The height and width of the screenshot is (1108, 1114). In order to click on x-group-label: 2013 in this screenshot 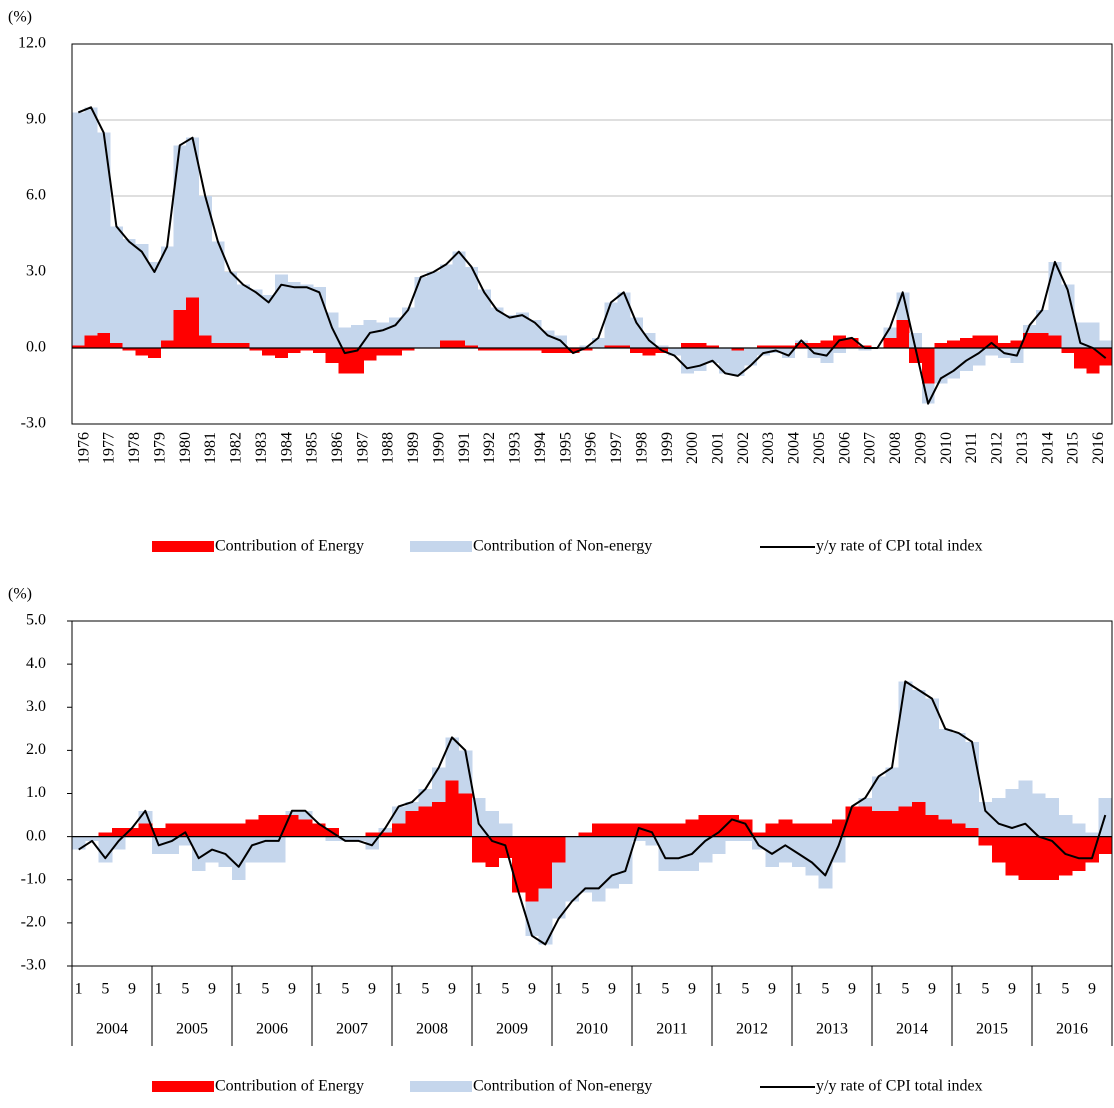, I will do `click(832, 1029)`.